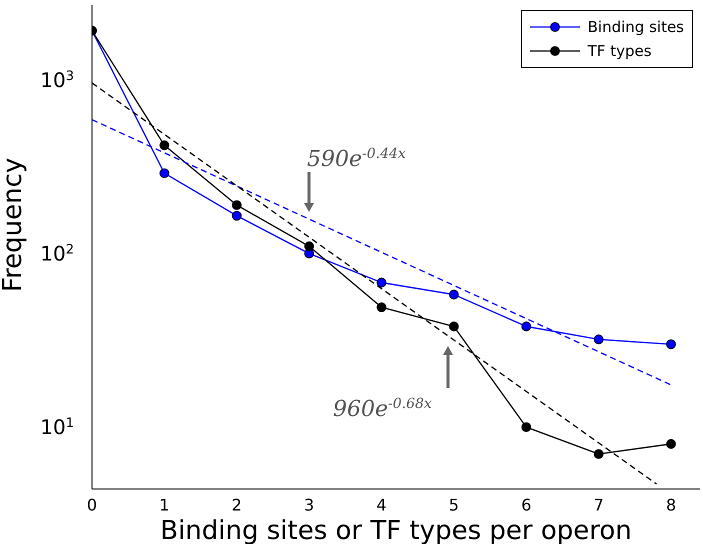 The image size is (703, 544). I want to click on x-tick-label: 4, so click(381, 504).